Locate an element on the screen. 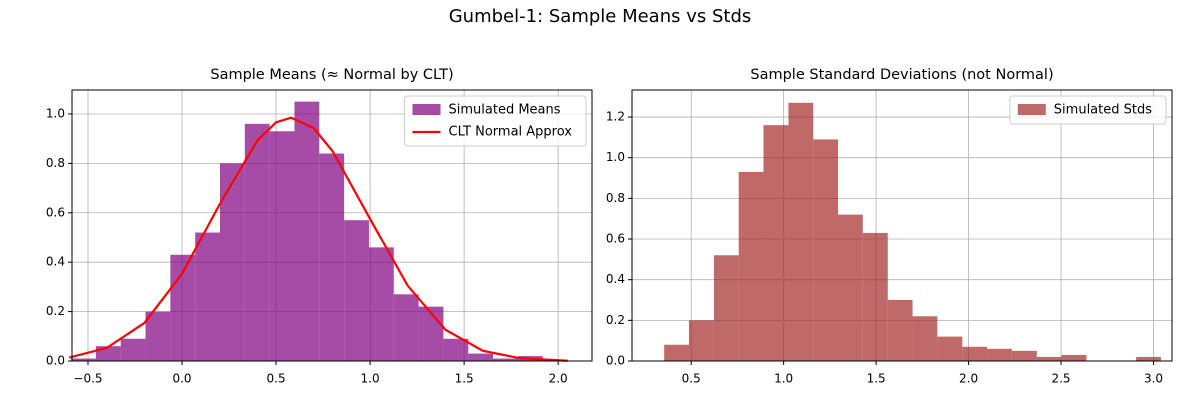  legend-label: CLT Normal Approx is located at coordinates (511, 132).